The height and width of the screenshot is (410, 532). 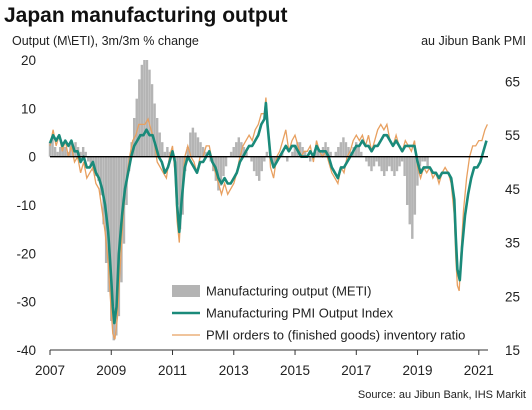 I want to click on legend-label: Manufacturing output (METI), so click(x=288, y=291).